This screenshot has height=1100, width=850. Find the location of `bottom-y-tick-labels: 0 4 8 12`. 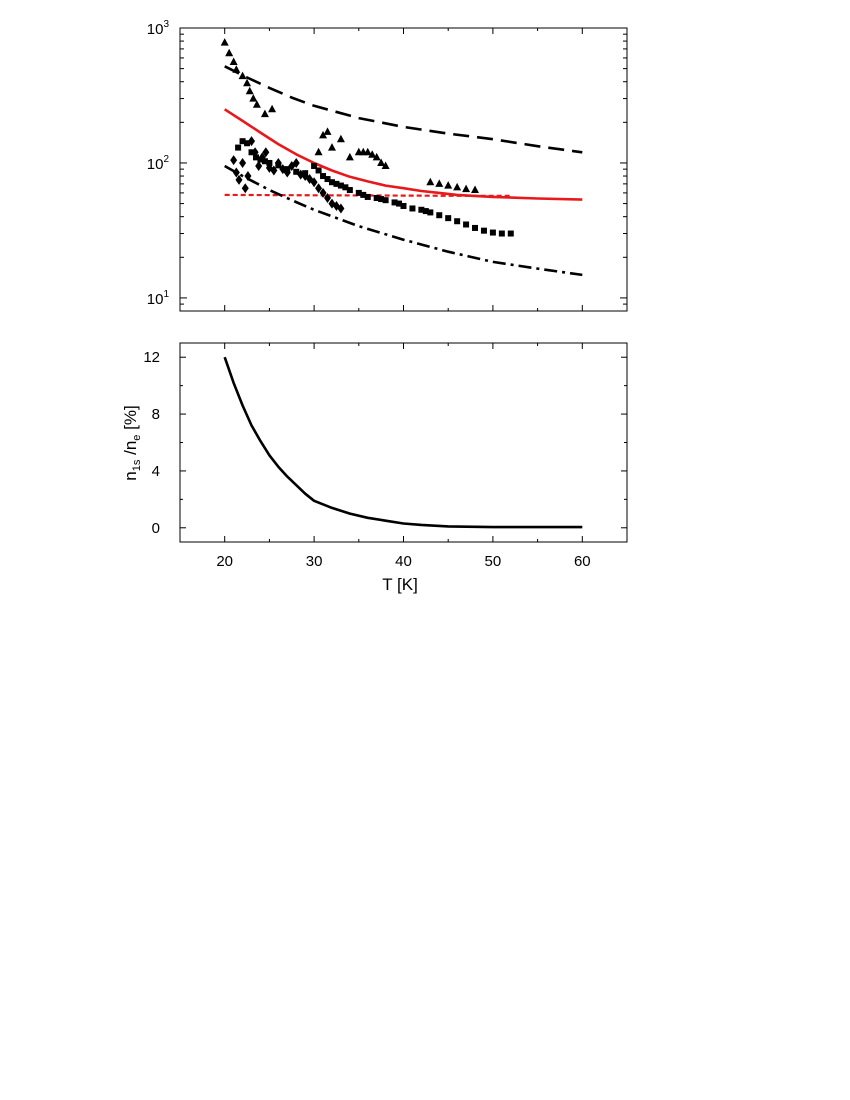

bottom-y-tick-labels: 0 4 8 12 is located at coordinates (151, 443).